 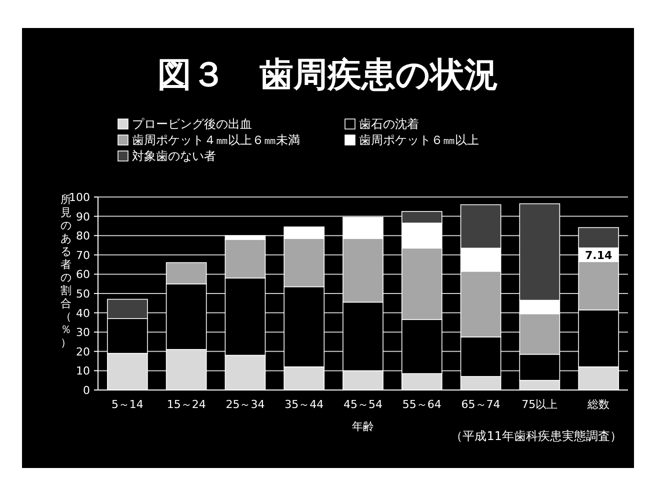 I want to click on y-tick-label: 30, so click(x=83, y=333).